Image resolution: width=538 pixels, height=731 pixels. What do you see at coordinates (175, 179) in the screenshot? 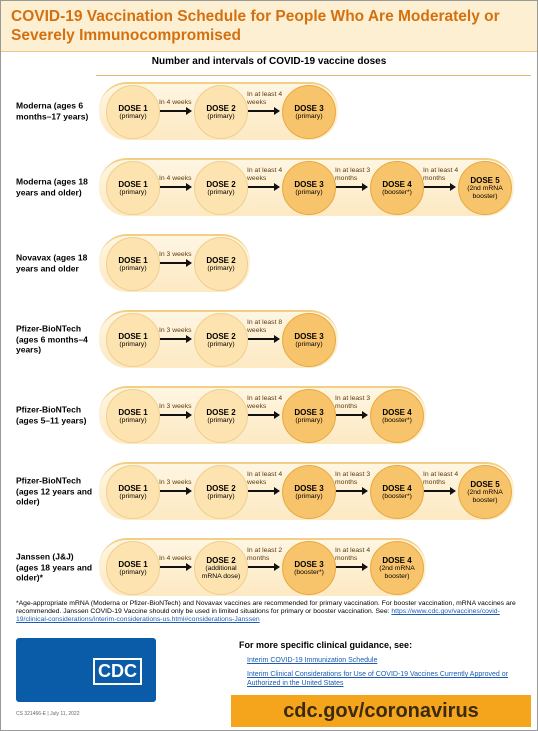
I see `interval-label: In 4 weeks` at bounding box center [175, 179].